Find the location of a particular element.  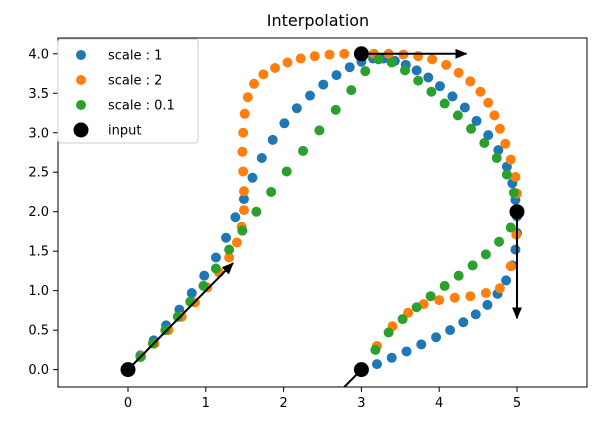

tangent-arrow is located at coordinates (180, 316).